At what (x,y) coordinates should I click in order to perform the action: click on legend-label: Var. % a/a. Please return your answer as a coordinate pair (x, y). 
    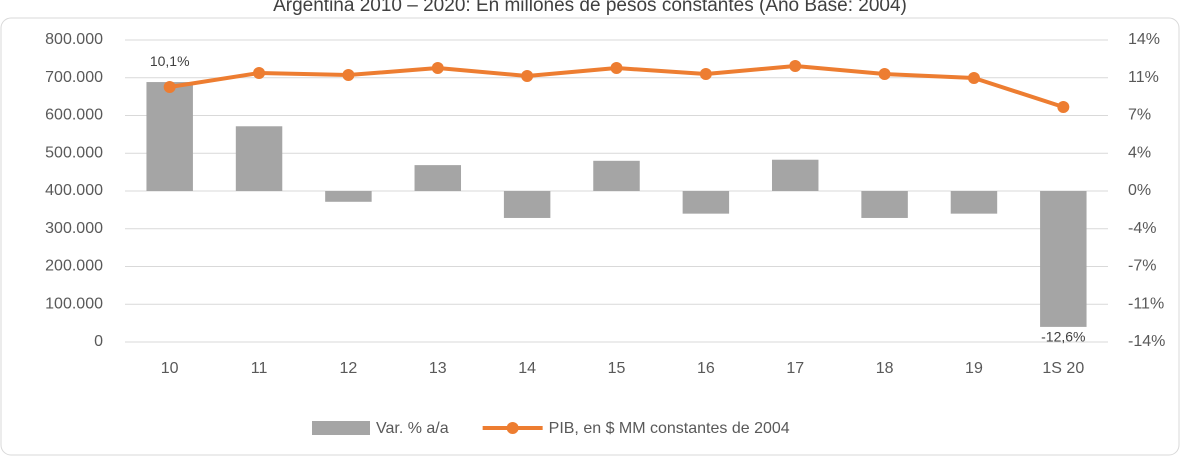
    Looking at the image, I should click on (412, 428).